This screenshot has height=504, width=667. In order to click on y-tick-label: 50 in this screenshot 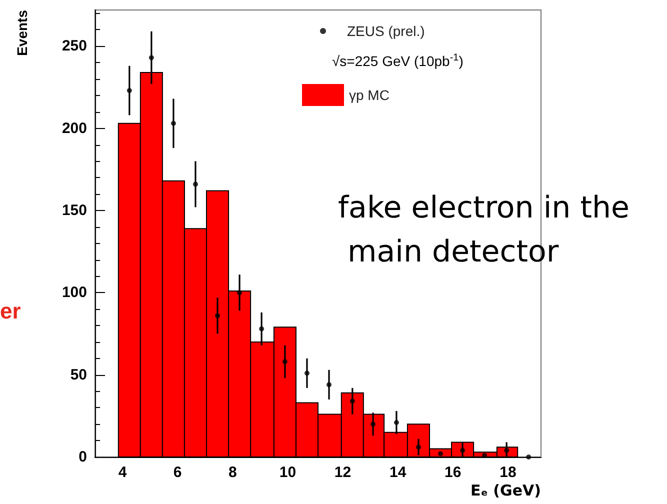, I will do `click(78, 375)`.